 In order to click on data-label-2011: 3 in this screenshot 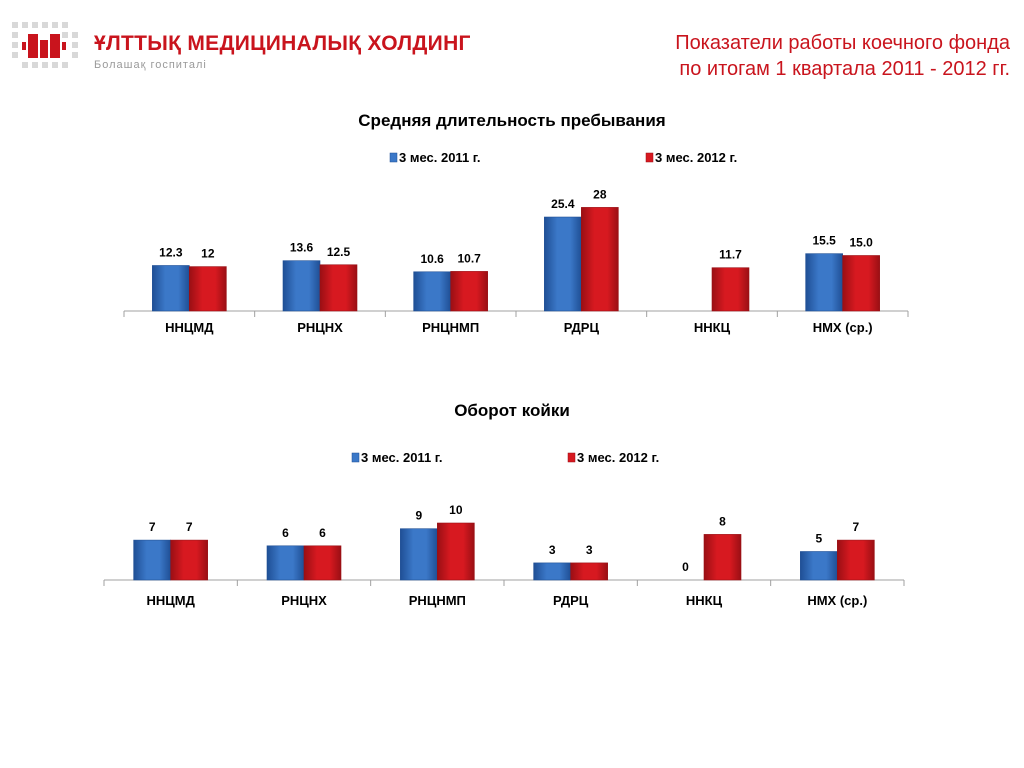, I will do `click(552, 550)`.